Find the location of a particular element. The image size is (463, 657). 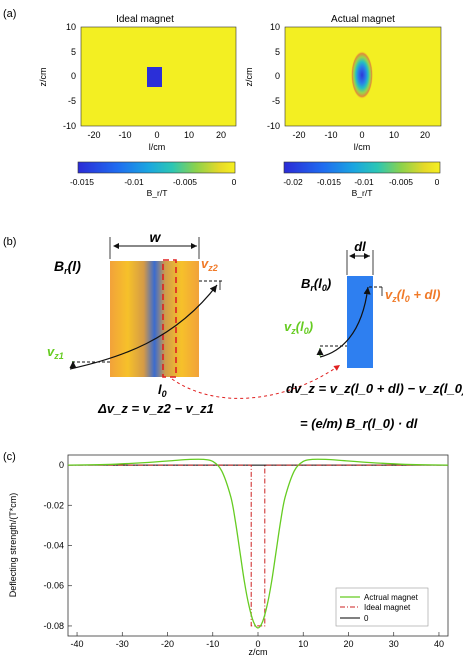

dl-label: dl is located at coordinates (360, 246).